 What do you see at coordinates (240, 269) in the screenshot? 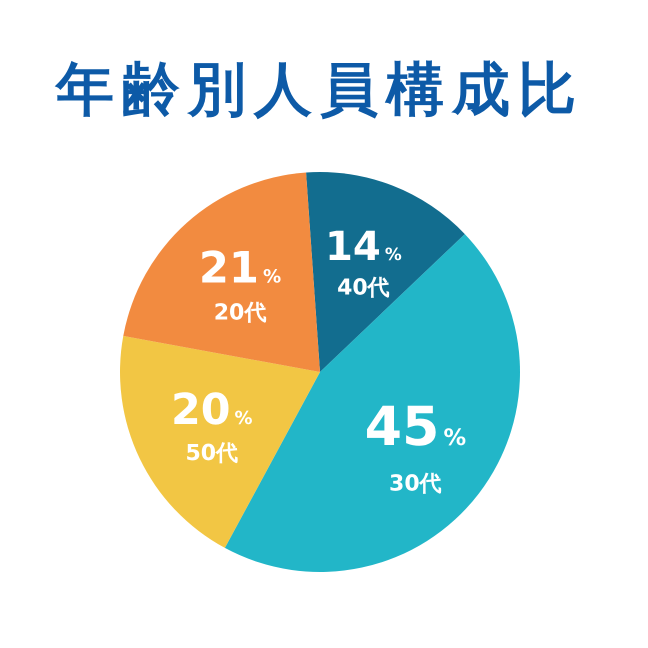
I see `data-label: 21%` at bounding box center [240, 269].